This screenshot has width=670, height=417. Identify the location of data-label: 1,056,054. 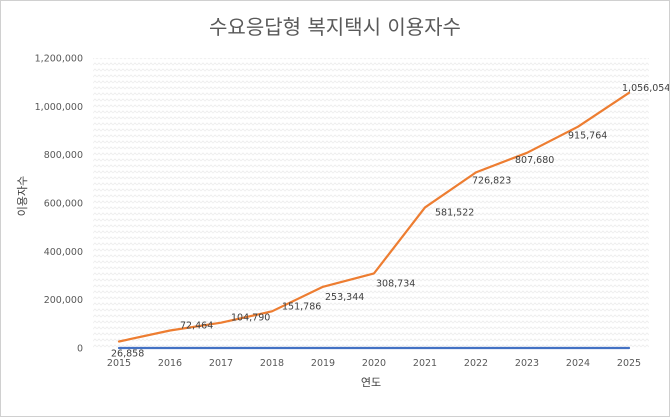
(645, 88).